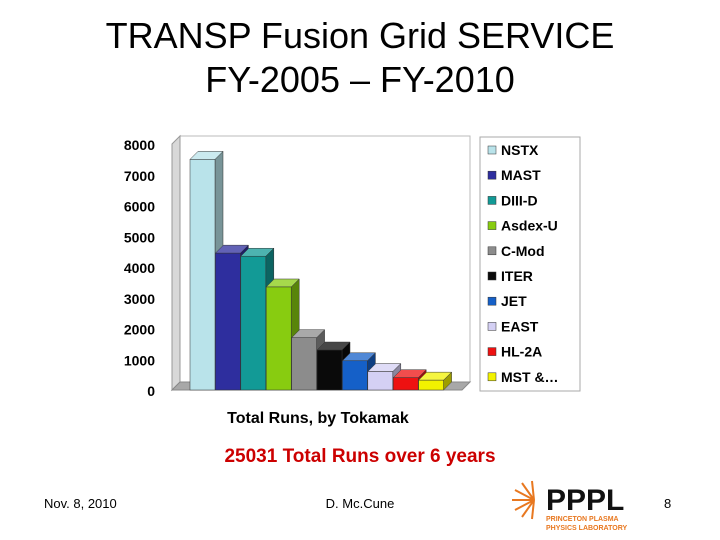 The image size is (720, 540). Describe the element at coordinates (360, 456) in the screenshot. I see `summary-text: 25031 Total Runs over 6 years` at that location.